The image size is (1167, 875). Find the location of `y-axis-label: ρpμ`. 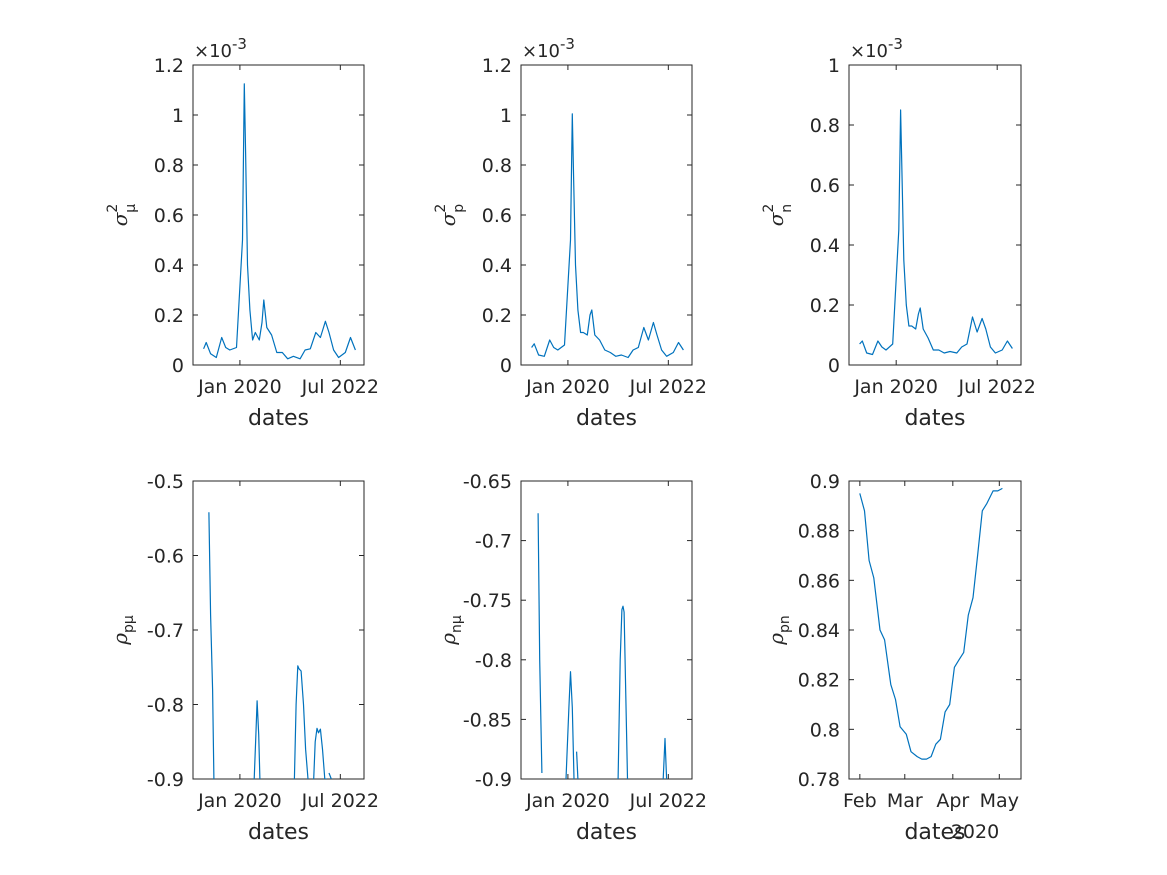

y-axis-label: ρpμ is located at coordinates (122, 630).